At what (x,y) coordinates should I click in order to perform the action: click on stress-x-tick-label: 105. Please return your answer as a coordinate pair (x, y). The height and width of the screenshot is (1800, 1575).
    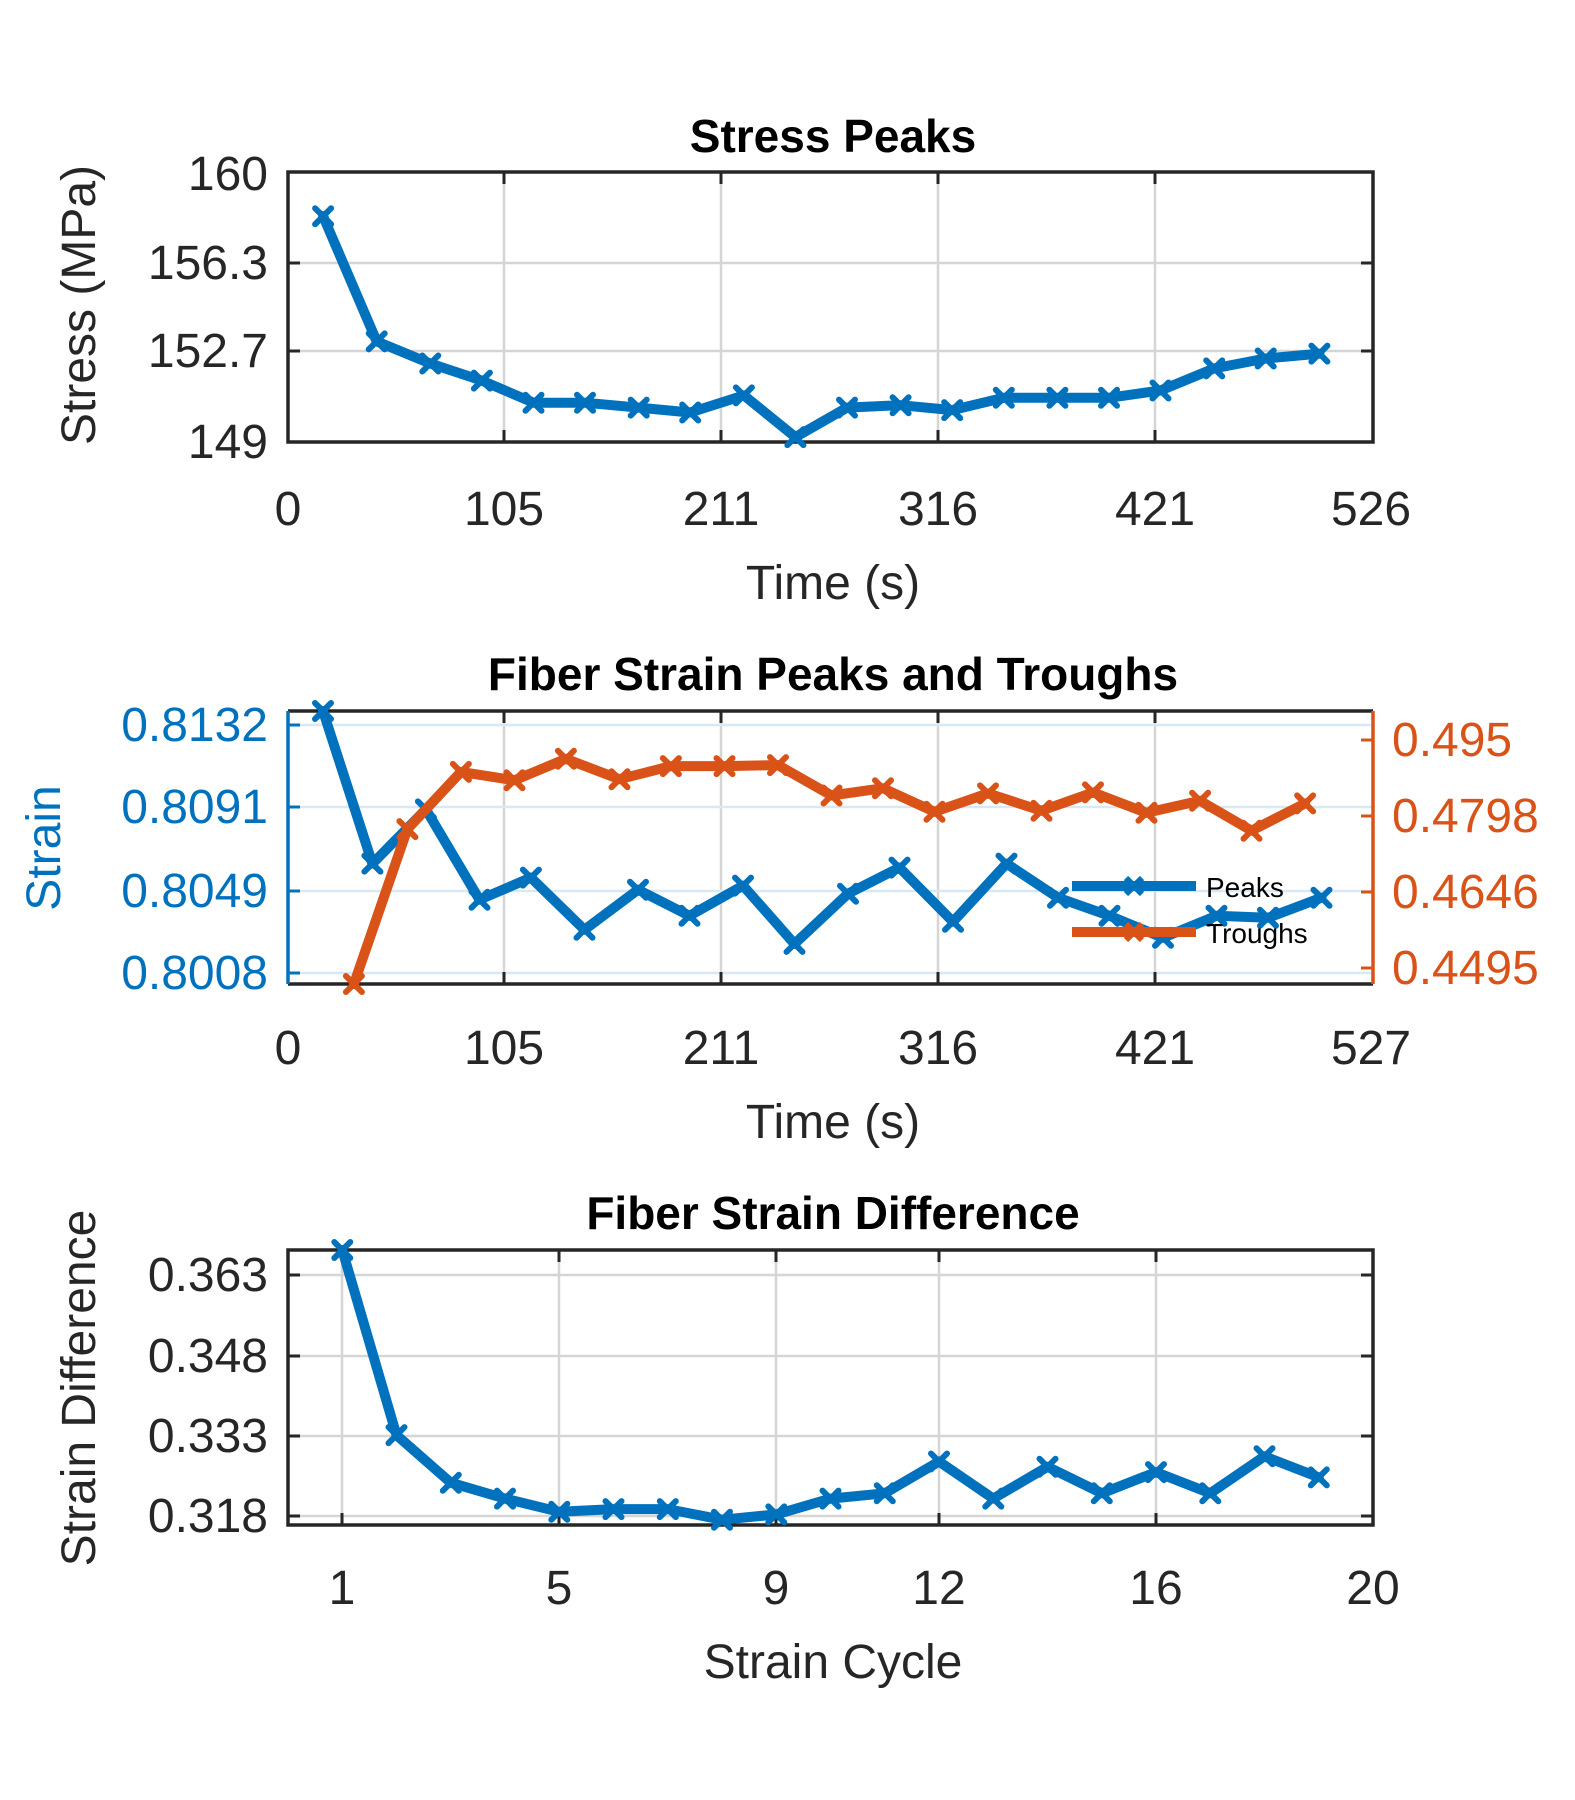
    Looking at the image, I should click on (504, 509).